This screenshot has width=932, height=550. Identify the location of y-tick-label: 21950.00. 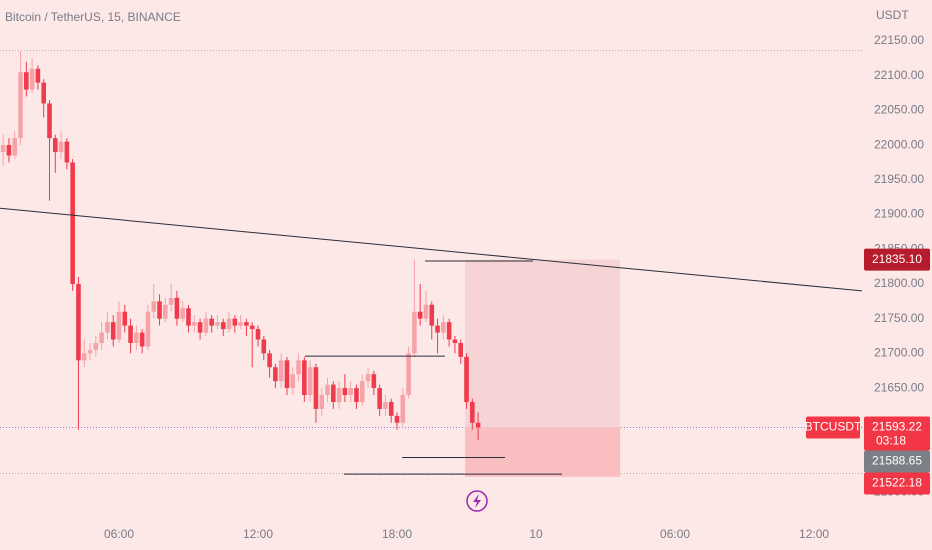
(899, 179).